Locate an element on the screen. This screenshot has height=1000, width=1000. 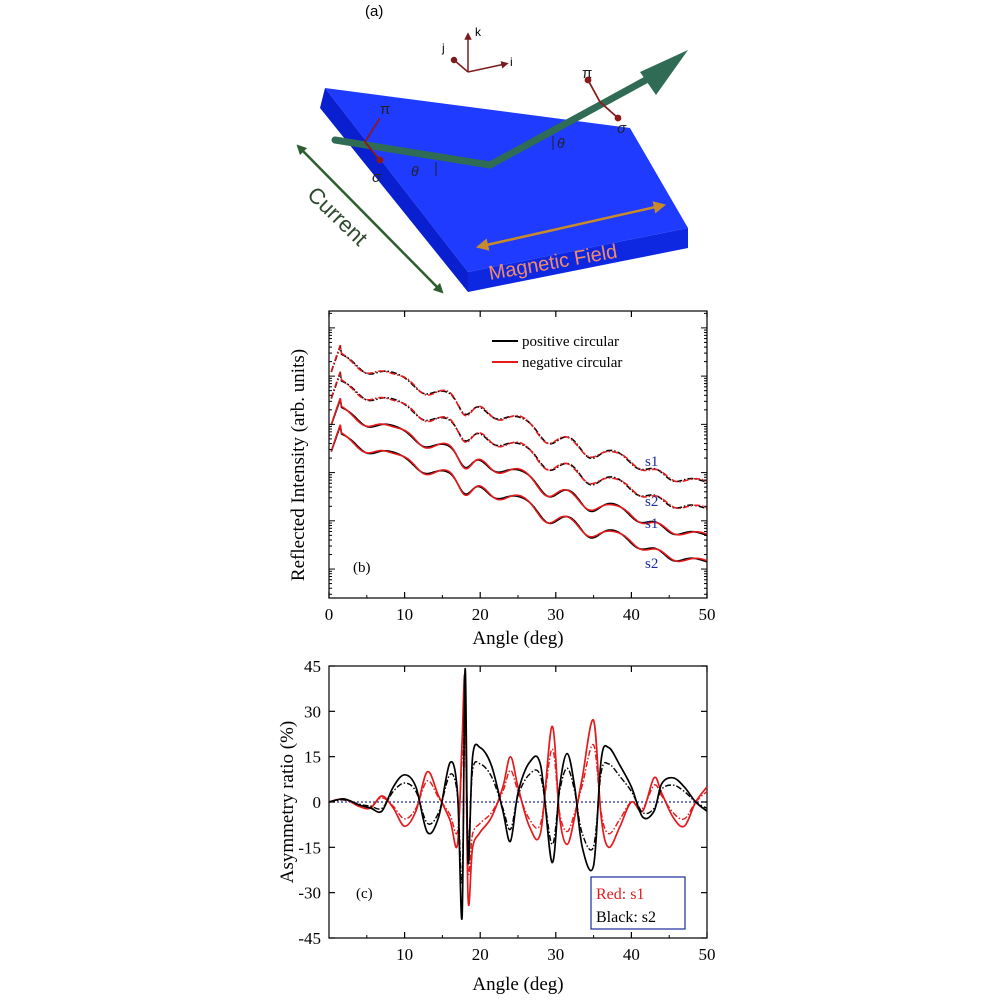
panel-a-label: (a) is located at coordinates (374, 11).